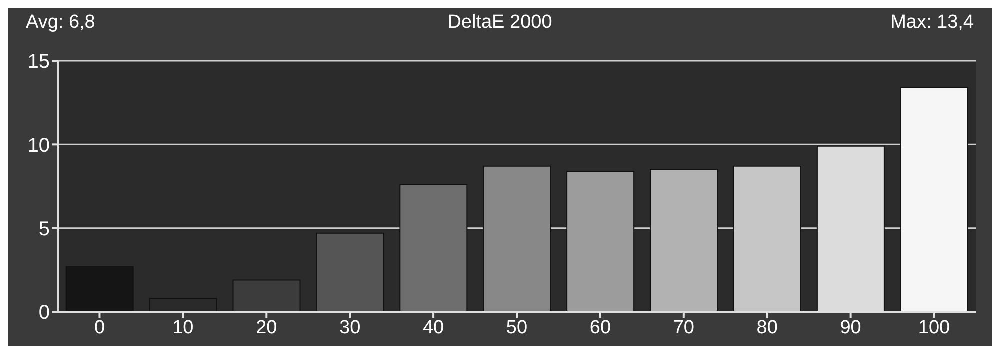 The image size is (1000, 354). Describe the element at coordinates (683, 327) in the screenshot. I see `x-tick-label: 70` at that location.